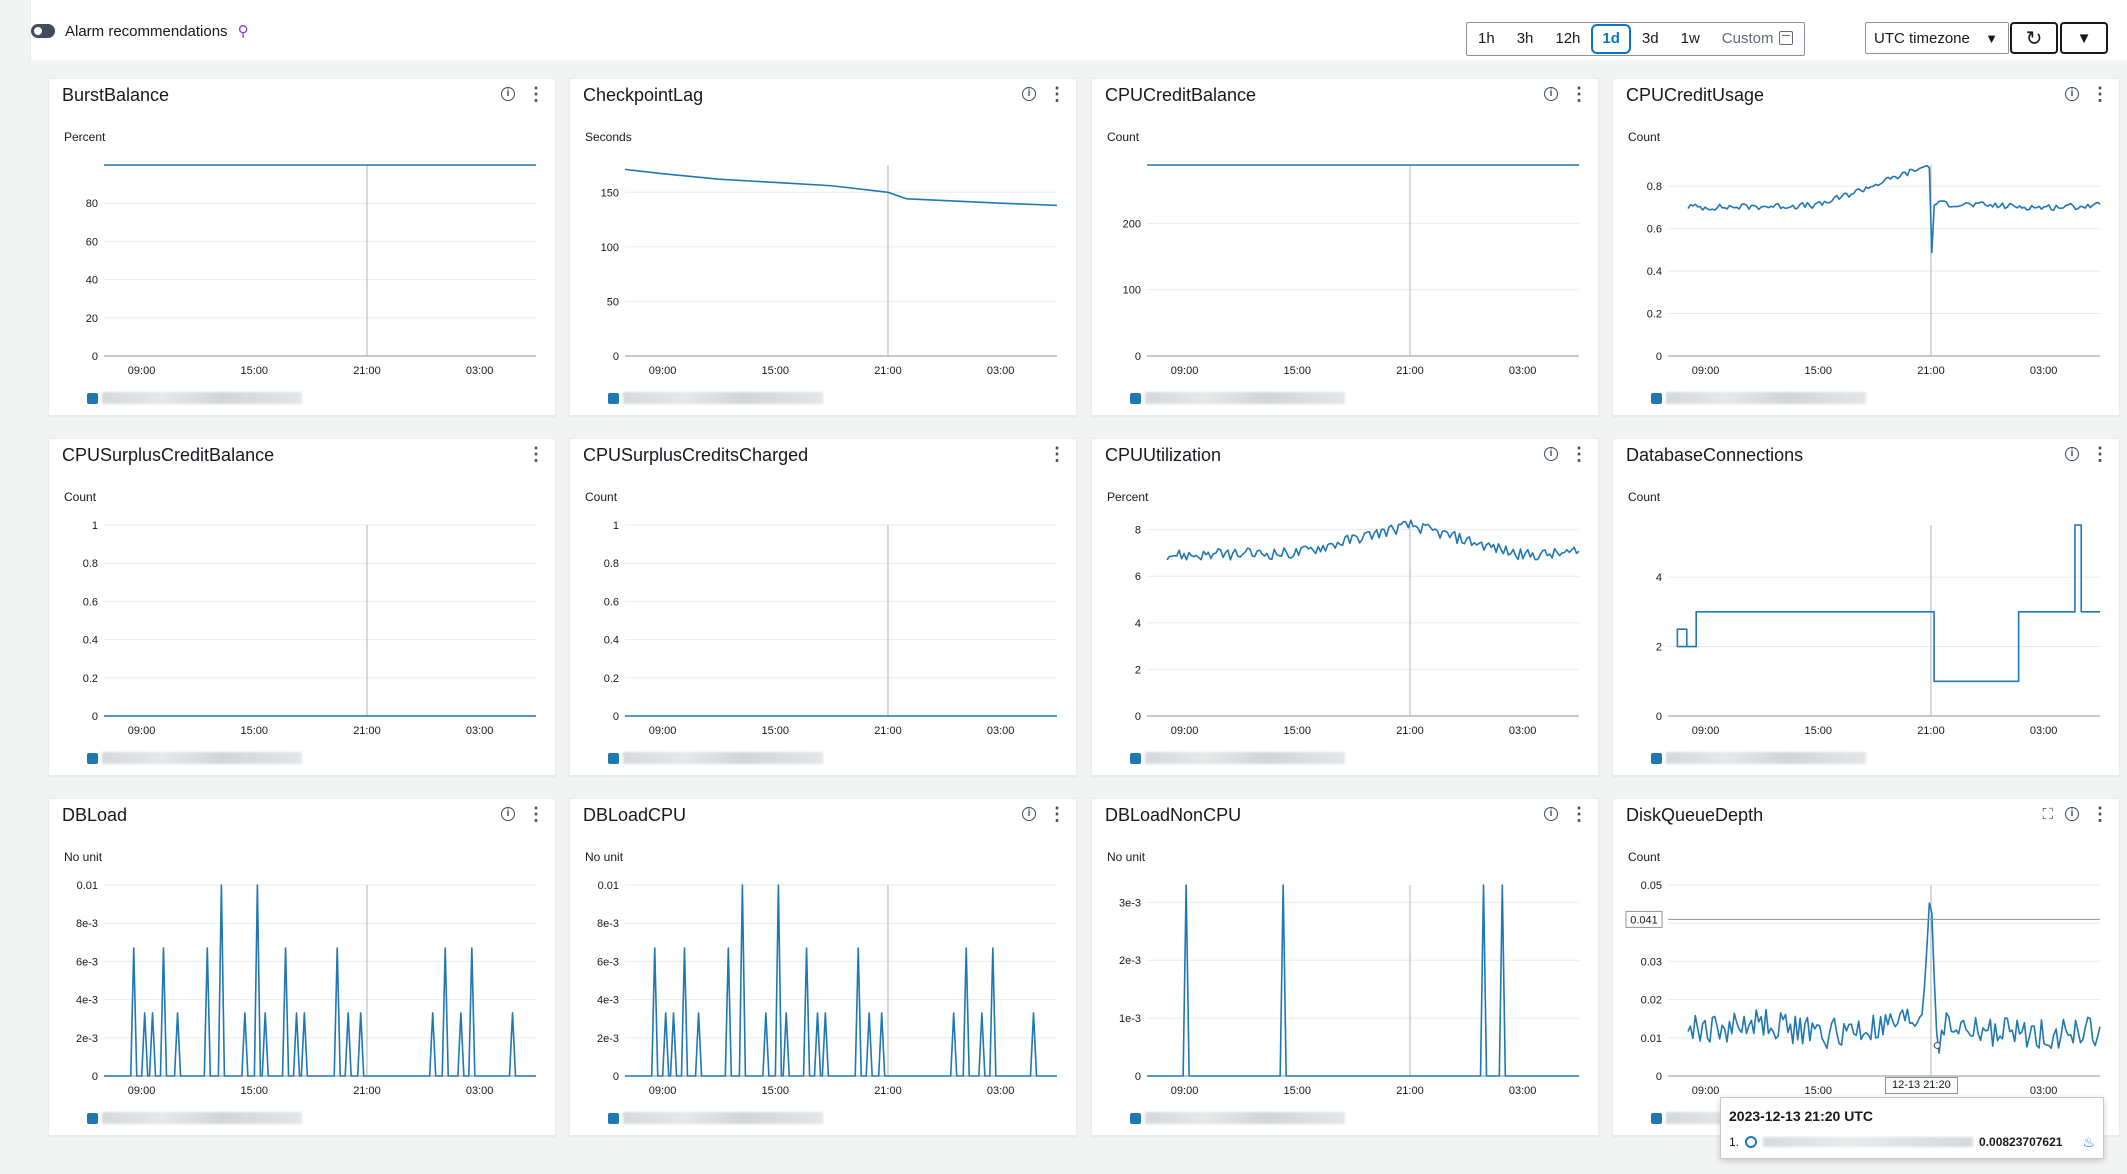 Image resolution: width=2127 pixels, height=1174 pixels. Describe the element at coordinates (1758, 39) in the screenshot. I see `custom-range-button: Custom` at that location.